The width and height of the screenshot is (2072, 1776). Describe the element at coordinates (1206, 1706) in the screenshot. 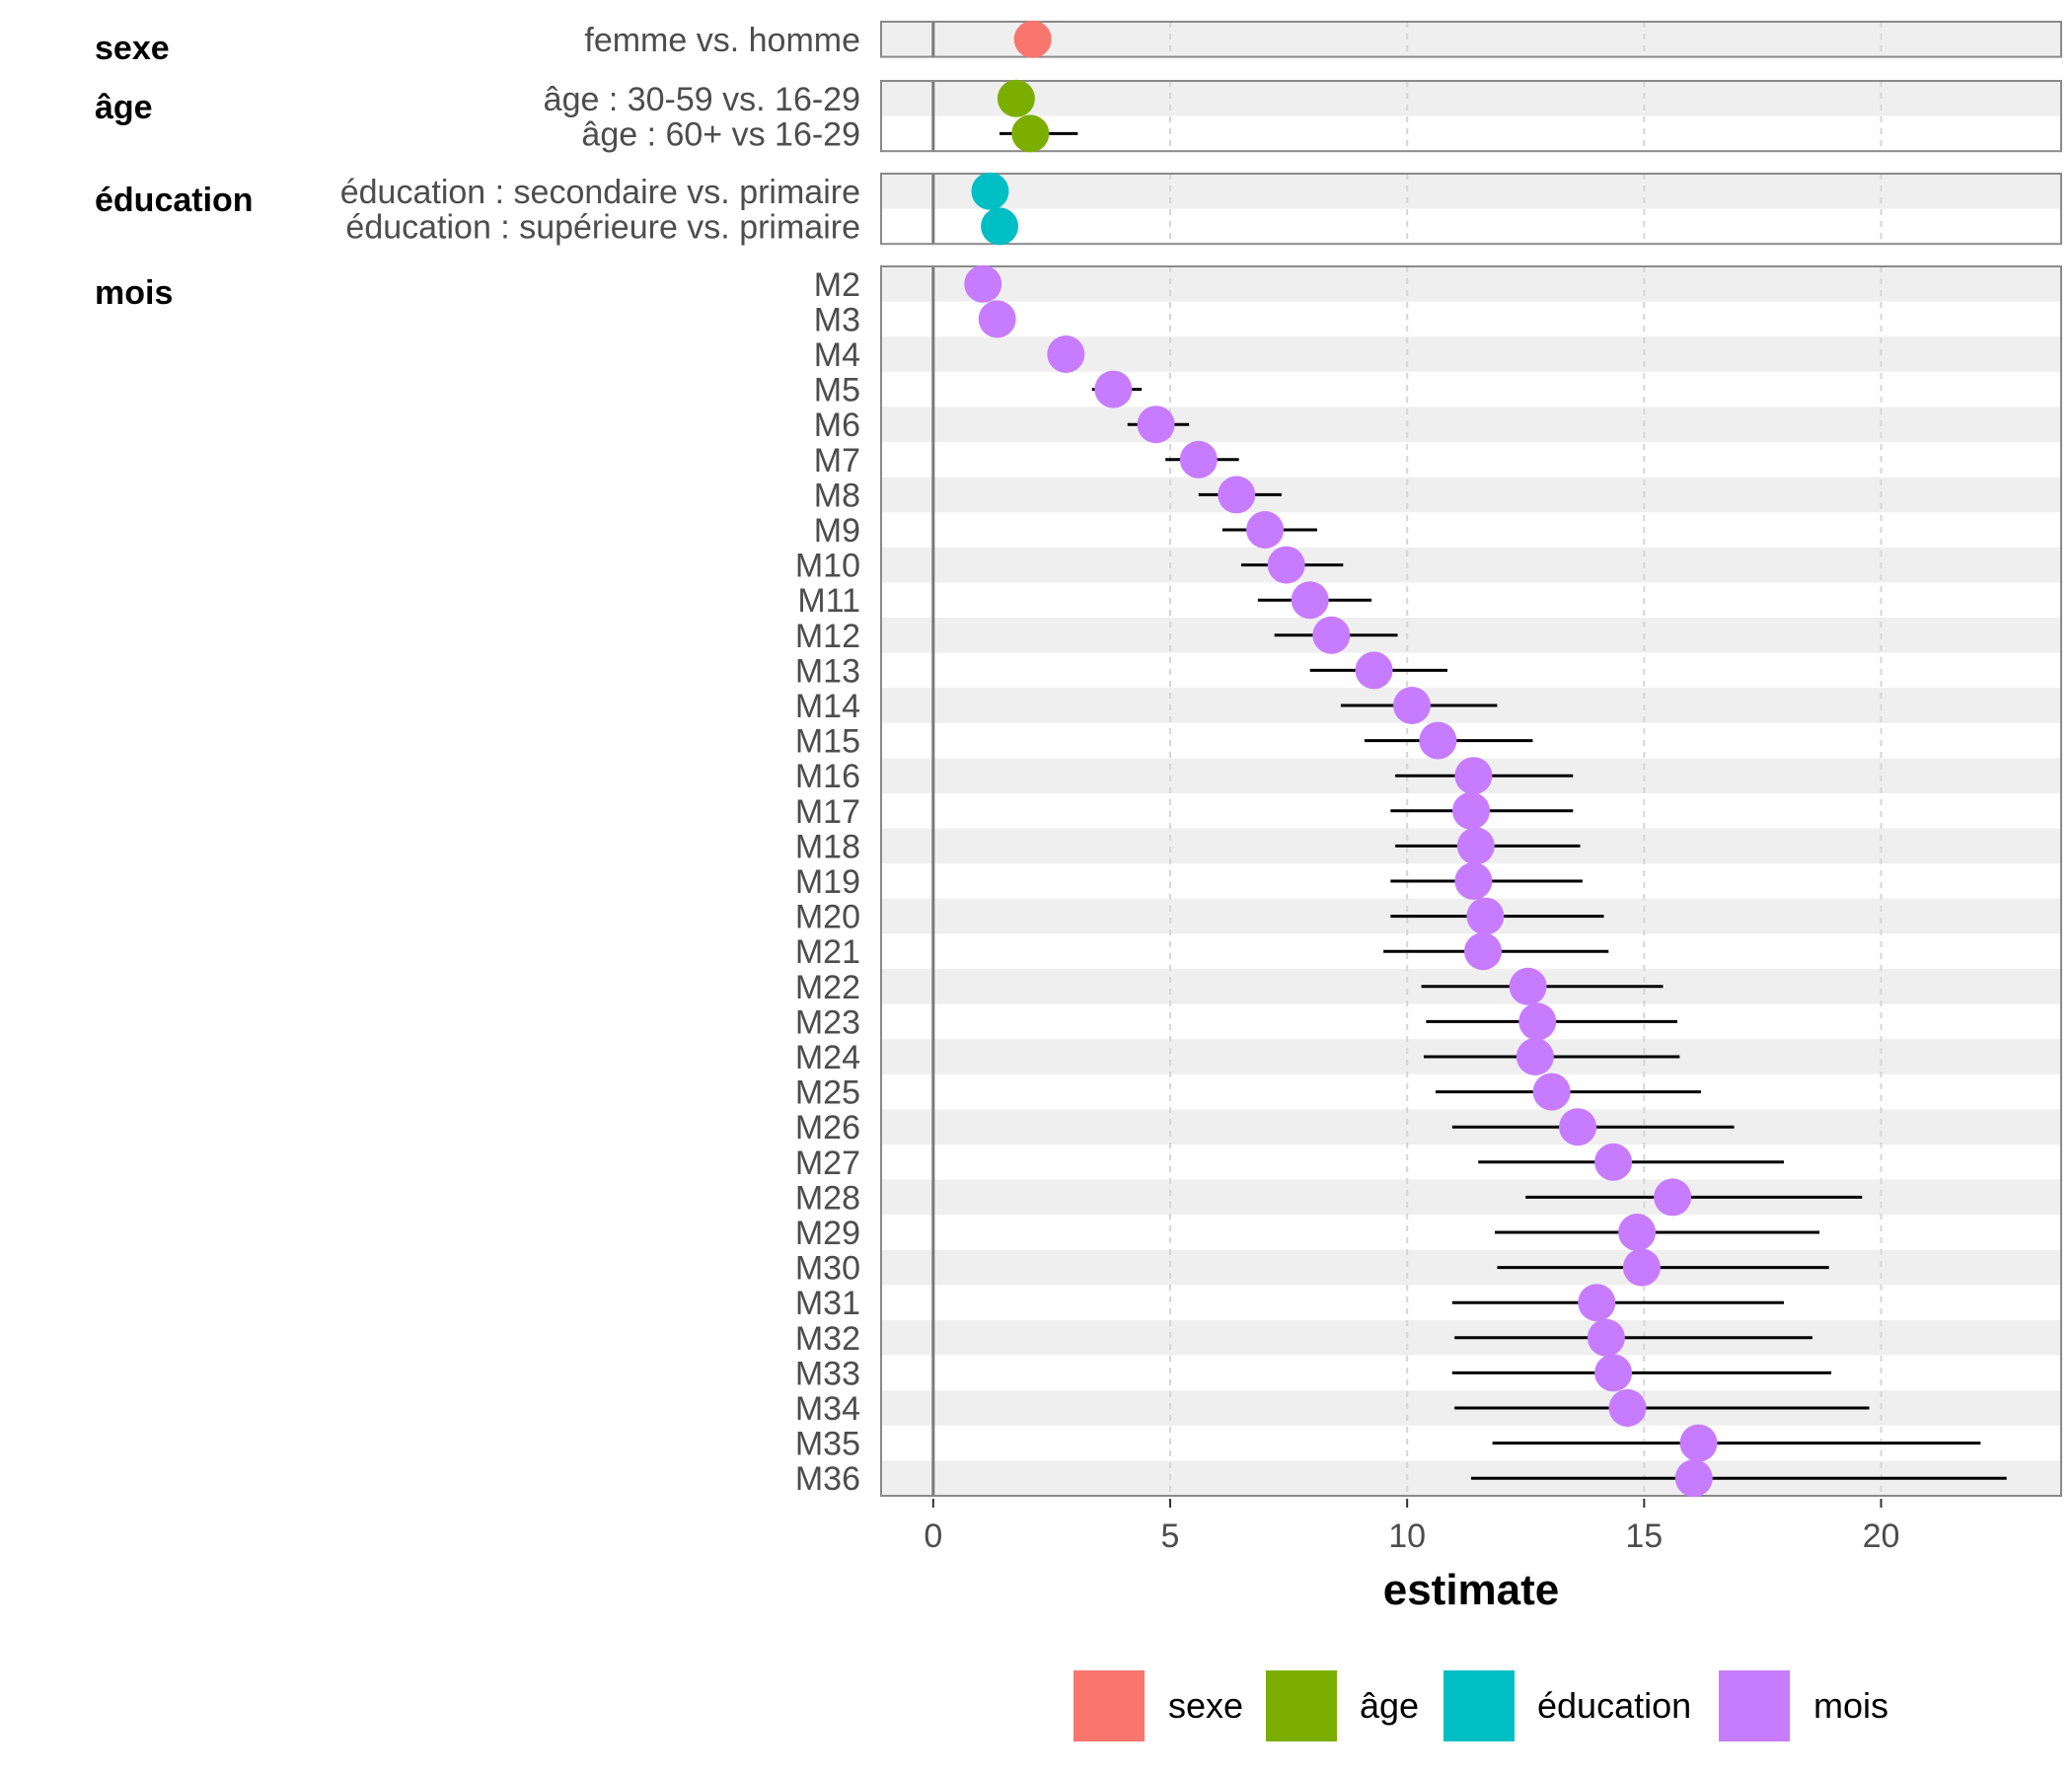

I see `legend-label: sexe` at that location.